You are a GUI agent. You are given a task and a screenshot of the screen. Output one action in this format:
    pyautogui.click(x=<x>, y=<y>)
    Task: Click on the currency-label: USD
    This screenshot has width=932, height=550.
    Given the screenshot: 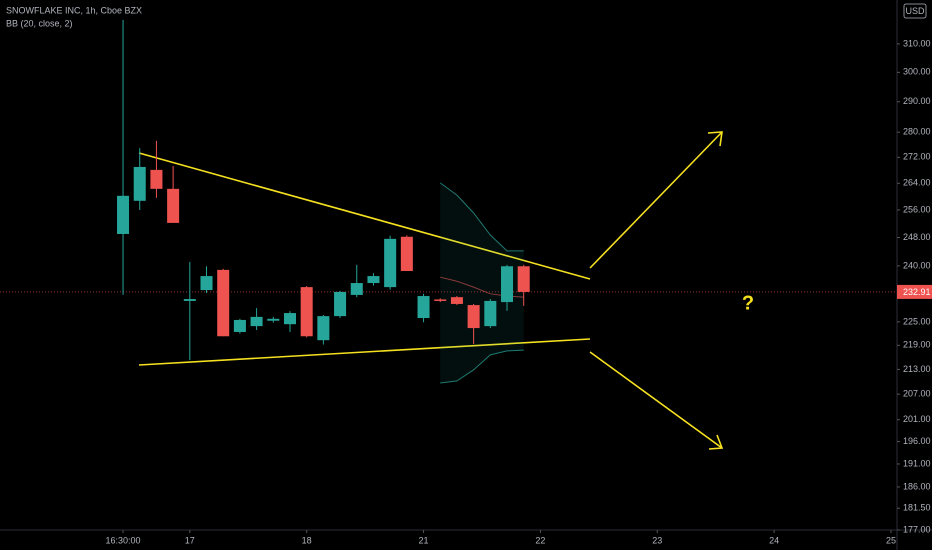 What is the action you would take?
    pyautogui.click(x=915, y=11)
    